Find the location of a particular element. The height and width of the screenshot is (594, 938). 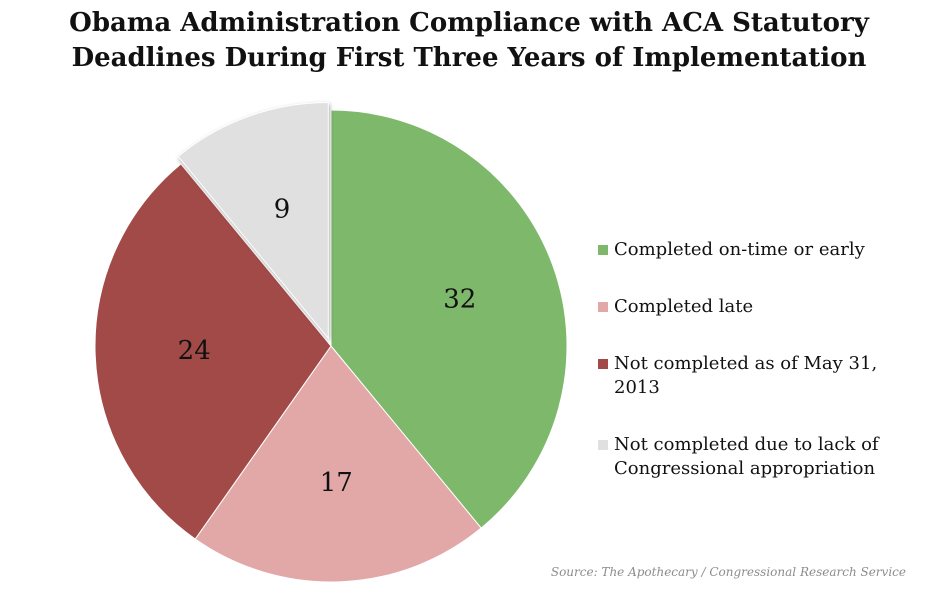

slice-not-completed-value-label: 24 is located at coordinates (194, 351).